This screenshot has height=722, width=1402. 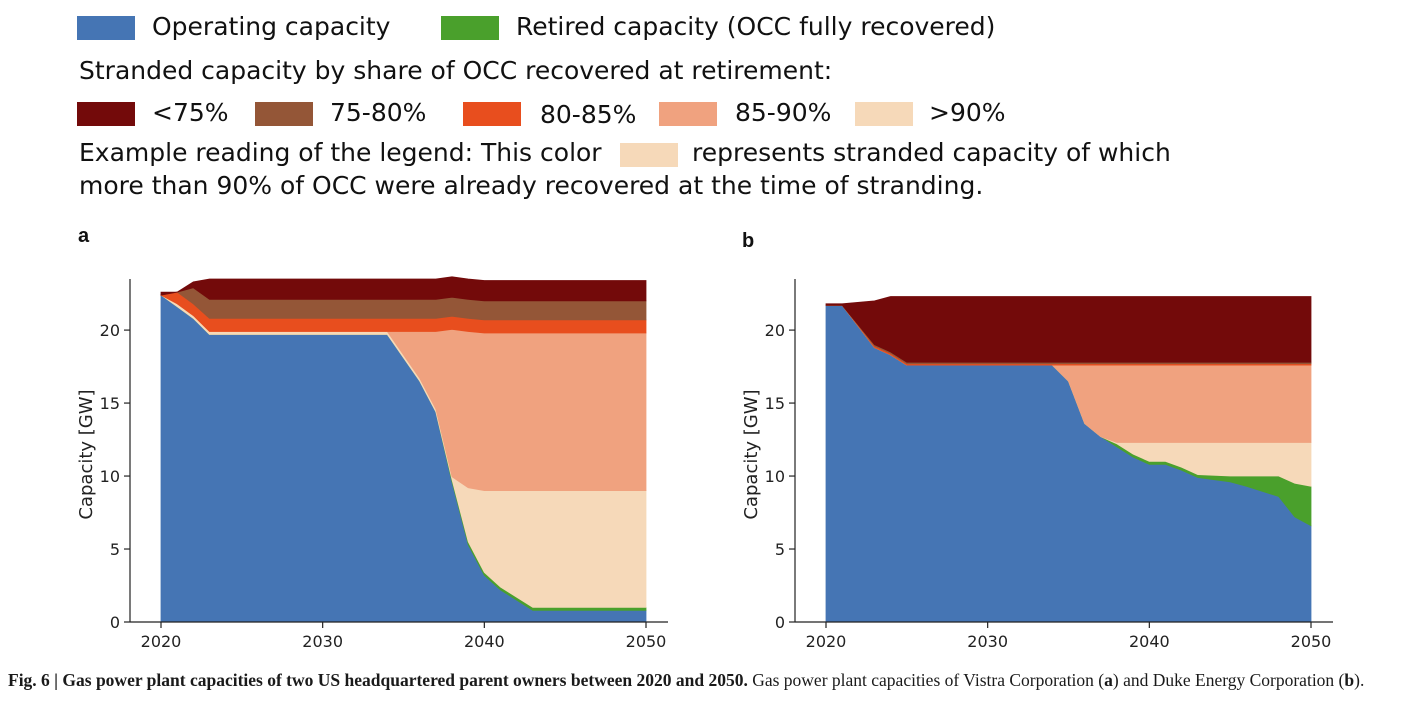 What do you see at coordinates (110, 403) in the screenshot?
I see `y-tick-label-a-15: 15` at bounding box center [110, 403].